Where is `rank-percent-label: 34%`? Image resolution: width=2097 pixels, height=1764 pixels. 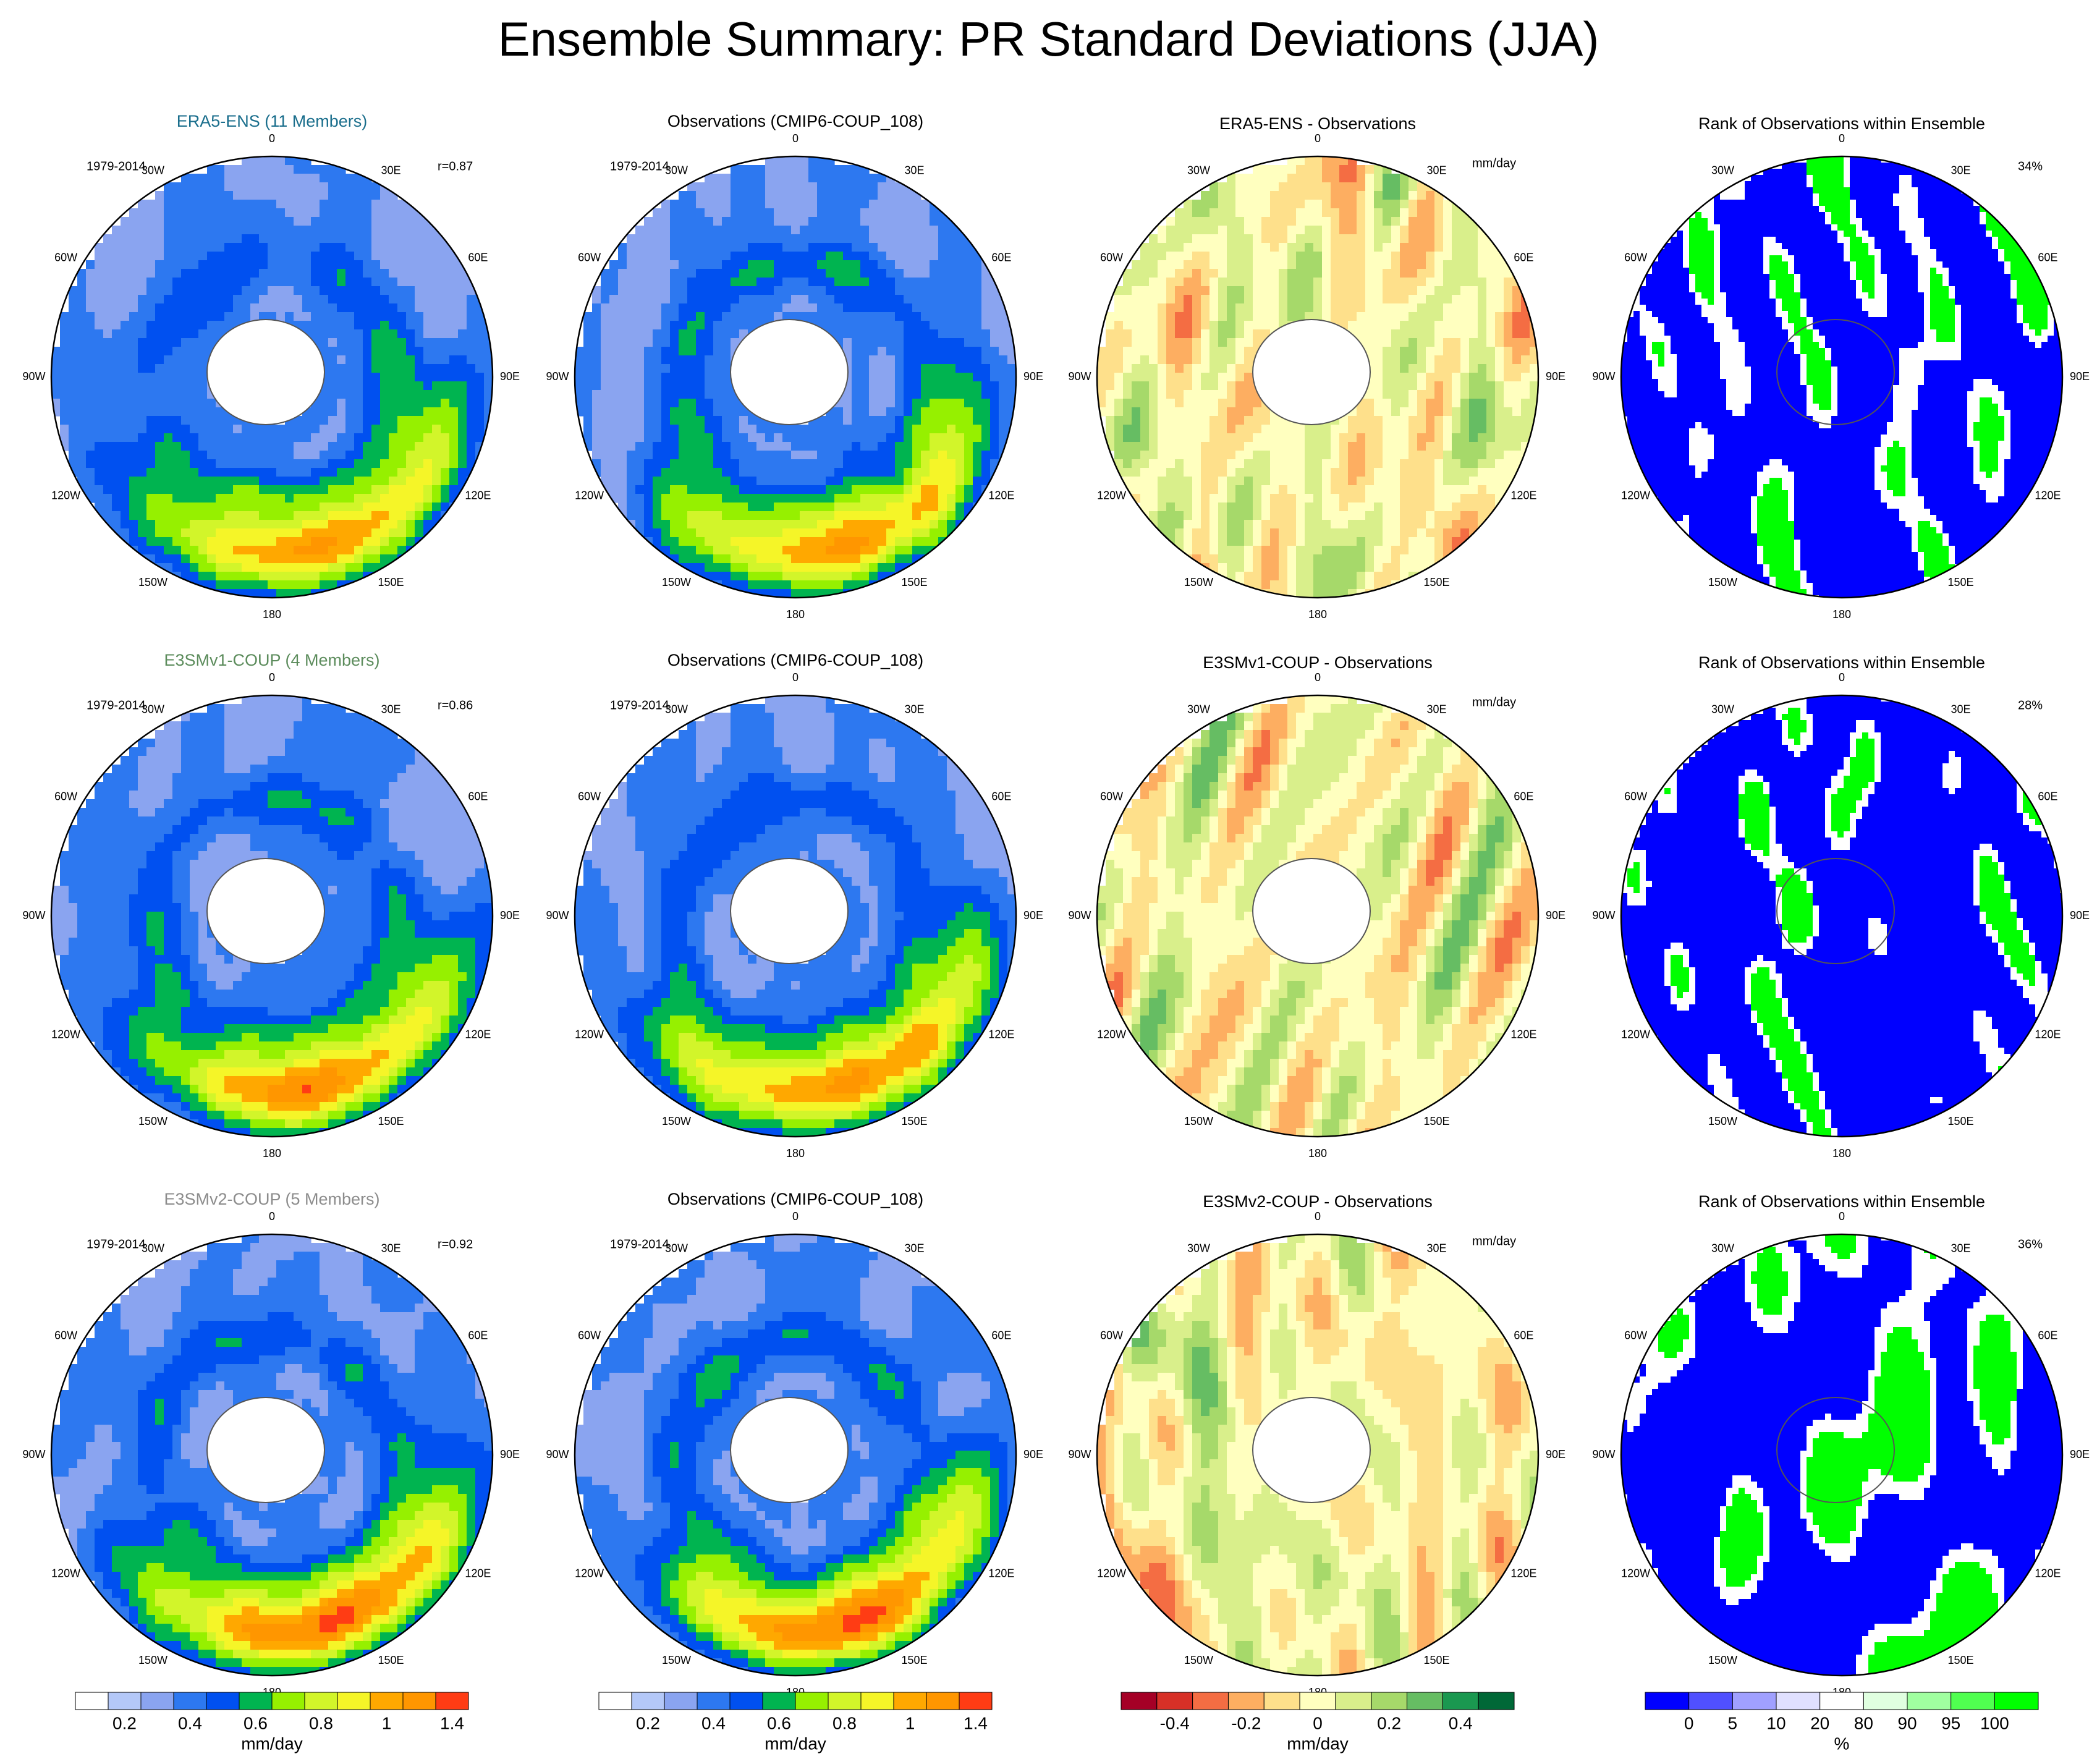 rank-percent-label: 34% is located at coordinates (2030, 166).